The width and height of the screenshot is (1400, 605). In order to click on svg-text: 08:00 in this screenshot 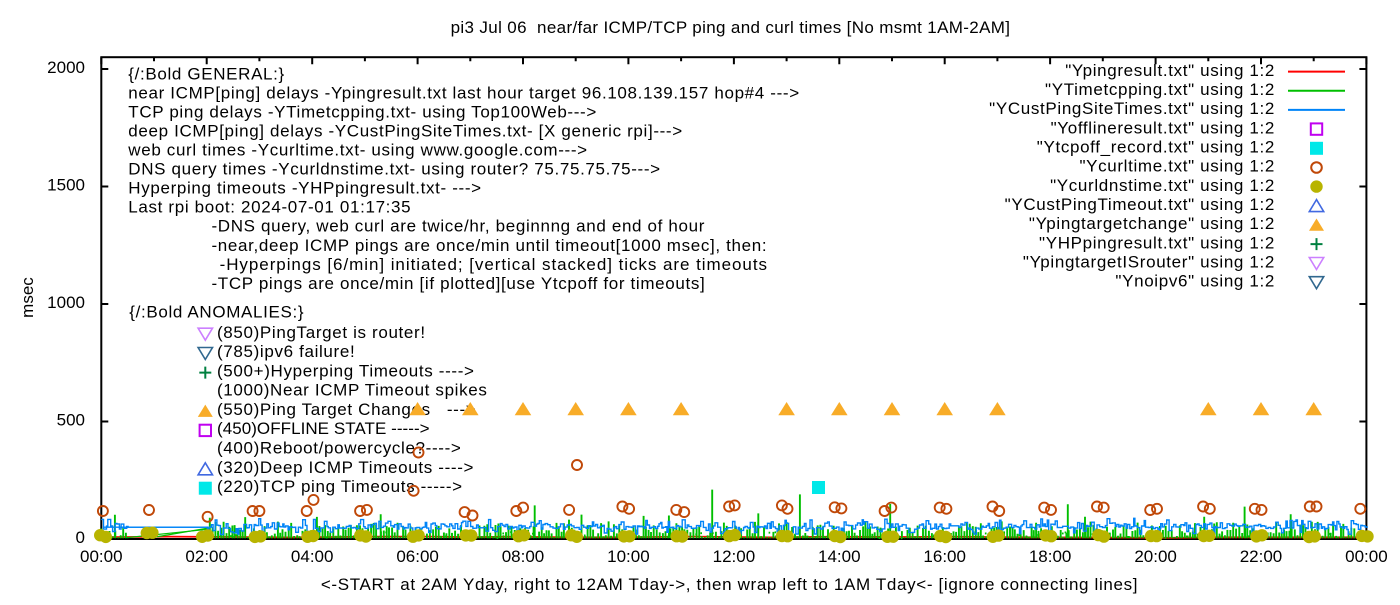, I will do `click(523, 556)`.